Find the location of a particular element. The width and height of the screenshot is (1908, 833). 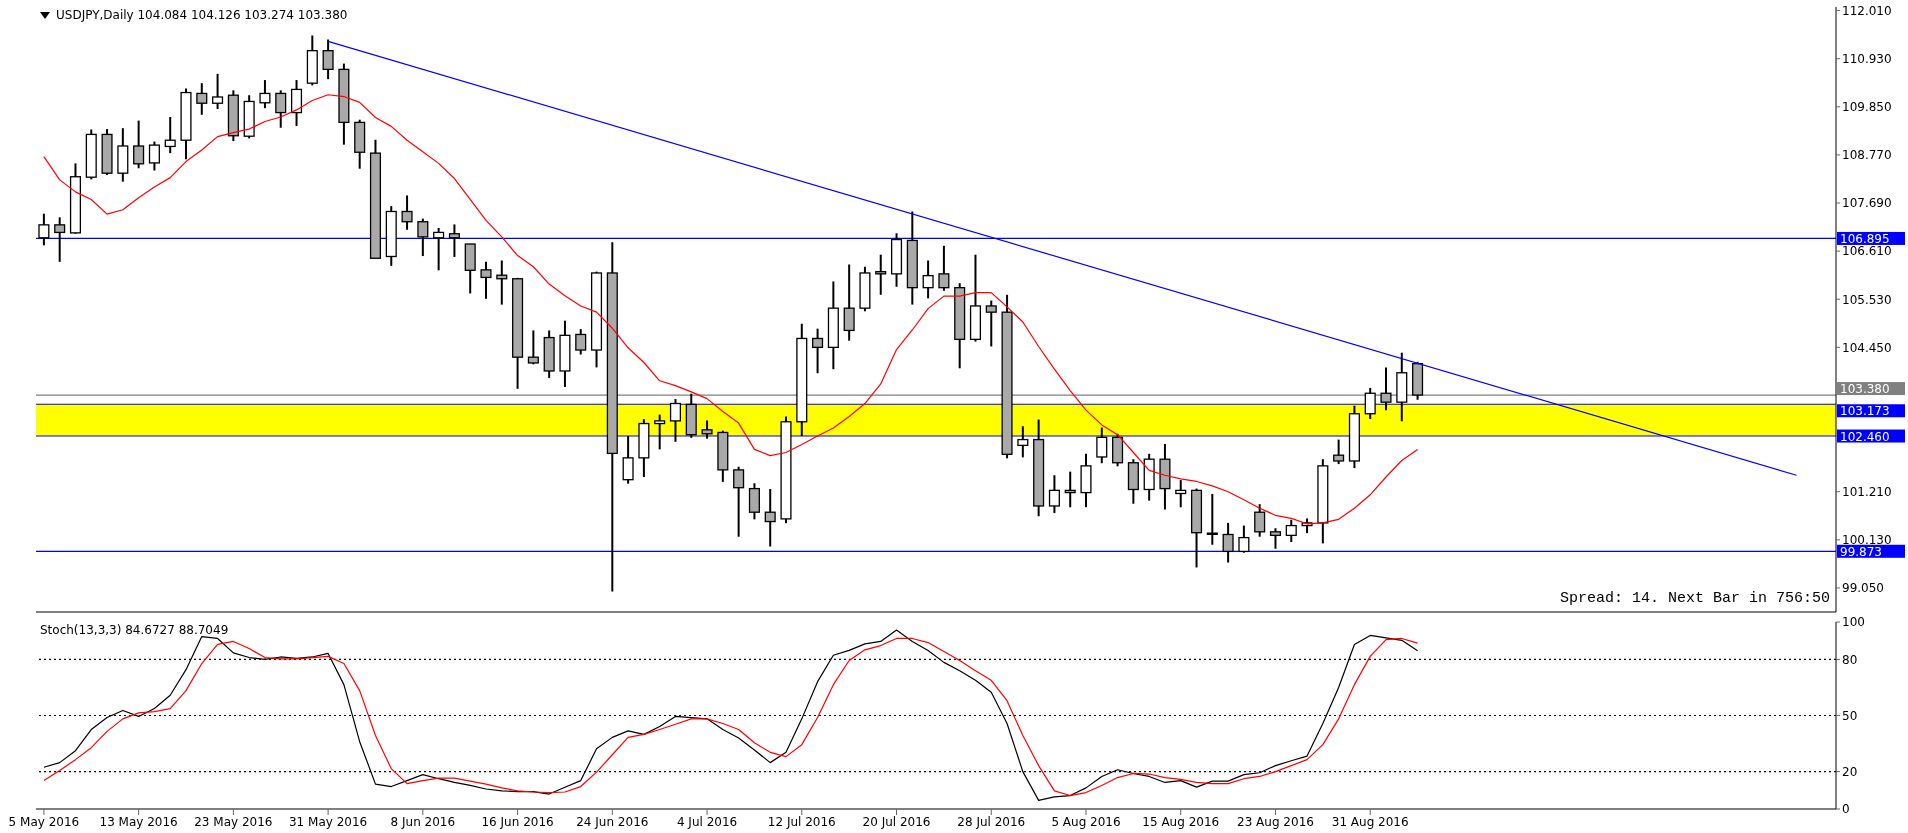

x-tick-label: 16 Jun 2016 is located at coordinates (517, 821).